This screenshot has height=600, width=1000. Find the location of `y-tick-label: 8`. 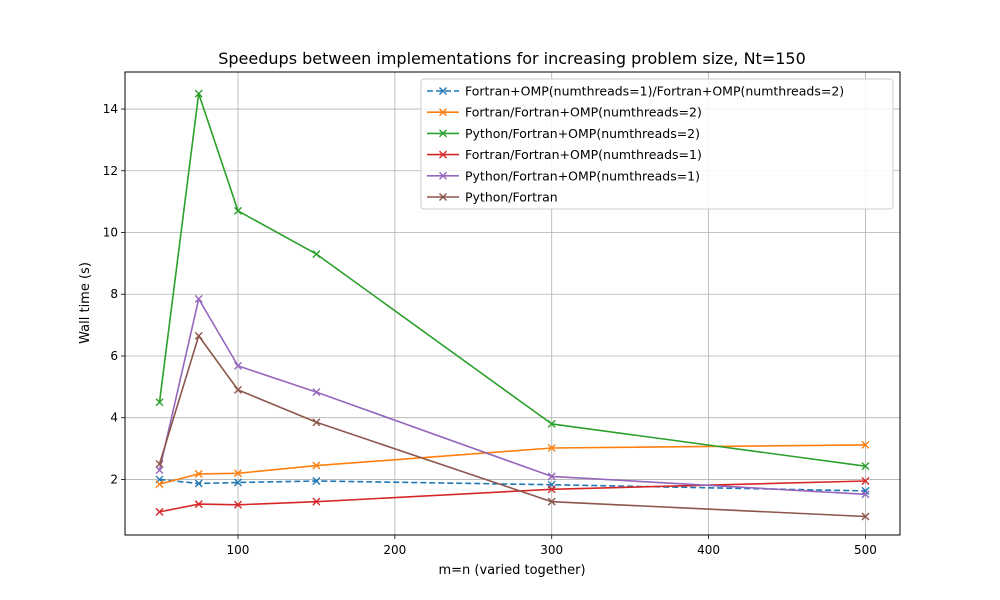

y-tick-label: 8 is located at coordinates (114, 294).